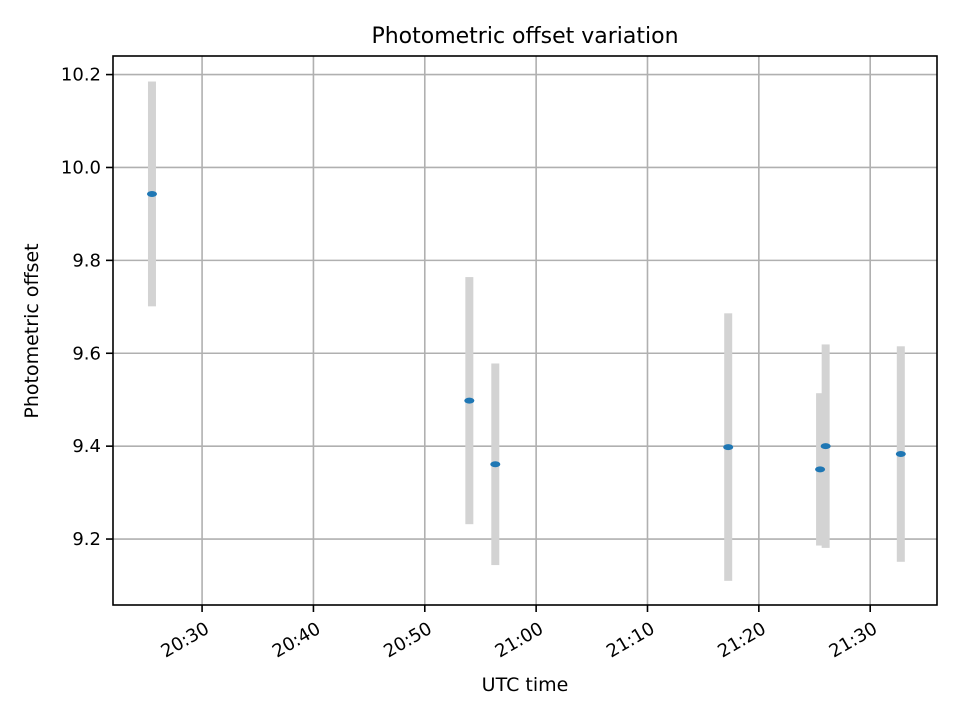 The height and width of the screenshot is (720, 960). Describe the element at coordinates (86, 260) in the screenshot. I see `y-tick-label: 9.8` at that location.